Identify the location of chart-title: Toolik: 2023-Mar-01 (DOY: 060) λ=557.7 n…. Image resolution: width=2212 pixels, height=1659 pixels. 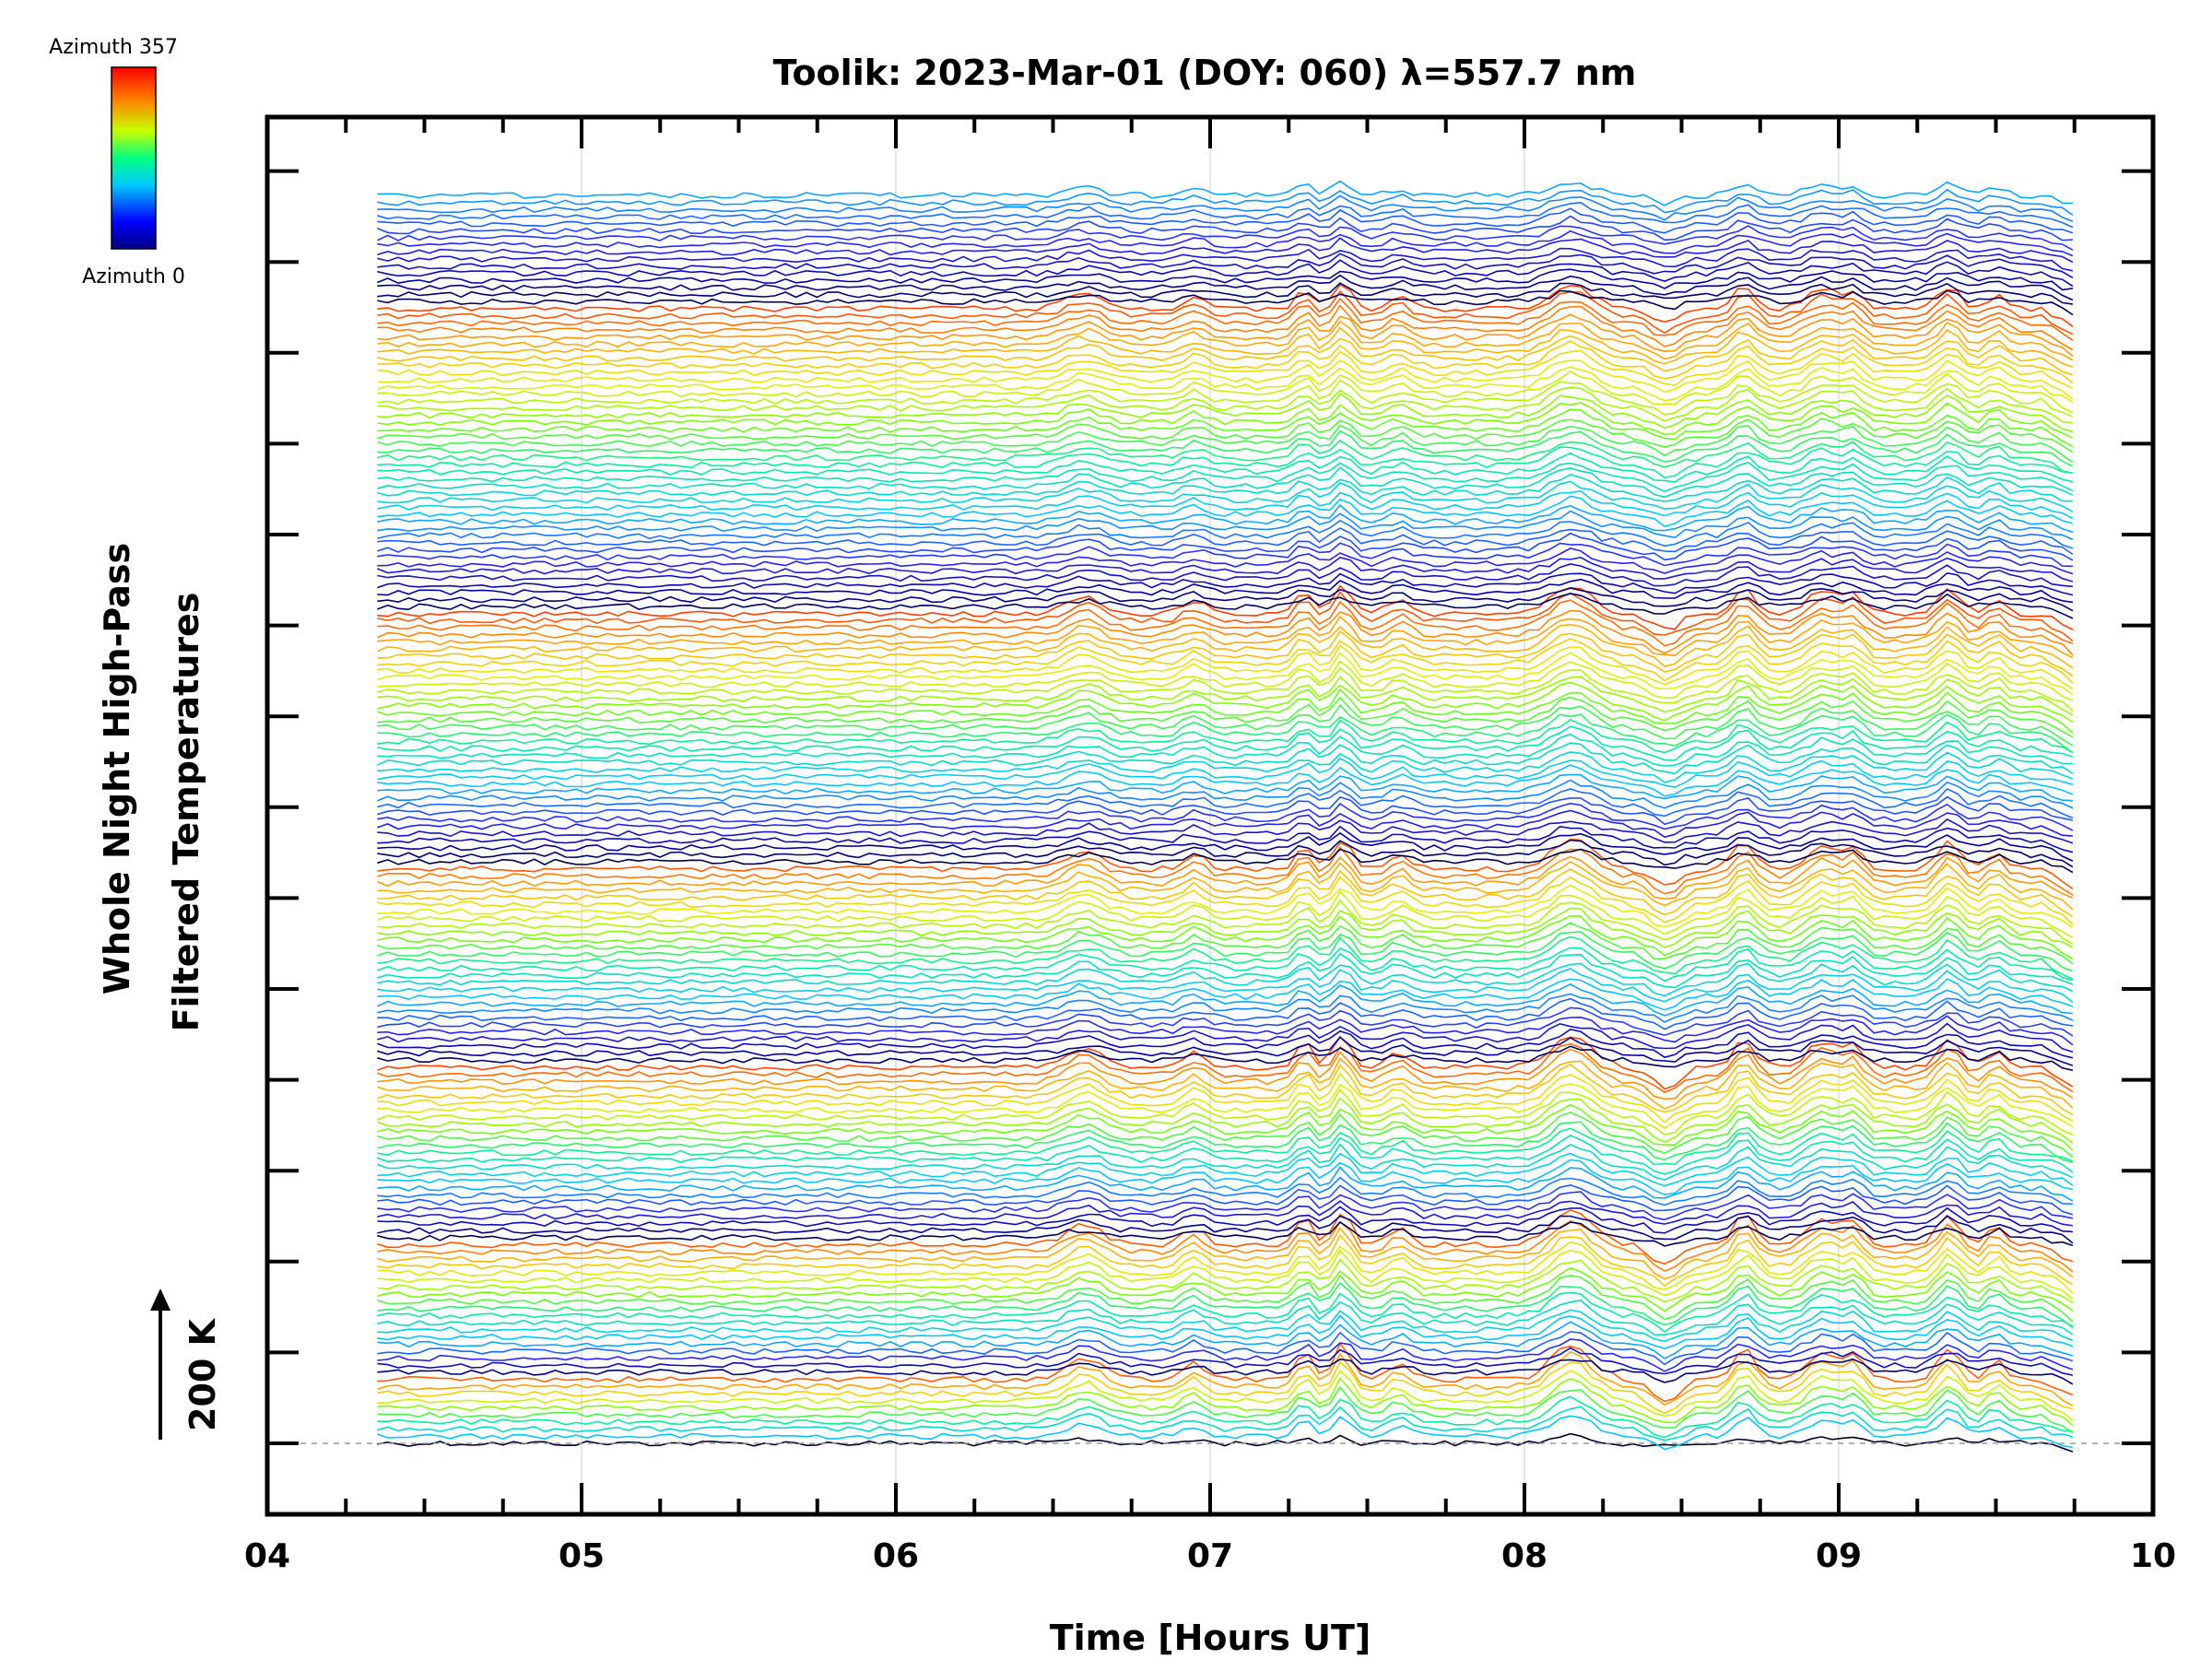
(1205, 73).